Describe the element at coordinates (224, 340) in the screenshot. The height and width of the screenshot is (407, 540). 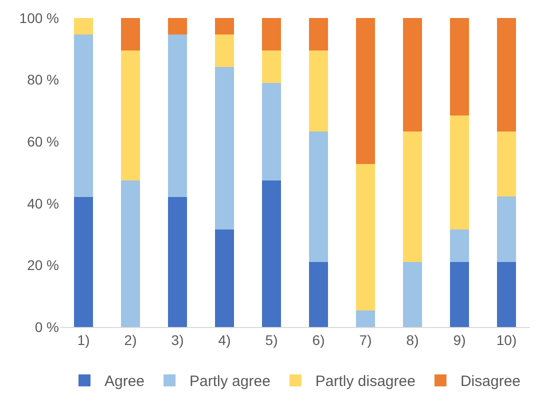
I see `x-tick-label: 4)` at that location.